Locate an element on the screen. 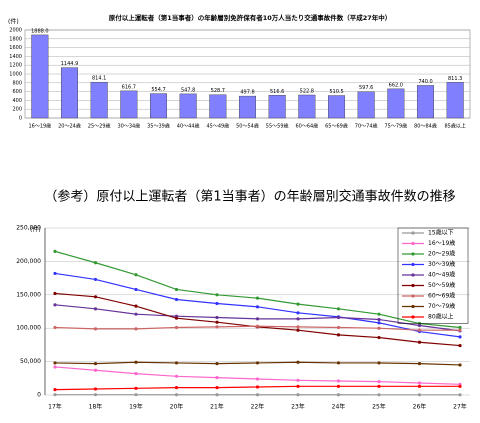 This screenshot has height=423, width=480. y-tick-label: 1800 is located at coordinates (15, 39).